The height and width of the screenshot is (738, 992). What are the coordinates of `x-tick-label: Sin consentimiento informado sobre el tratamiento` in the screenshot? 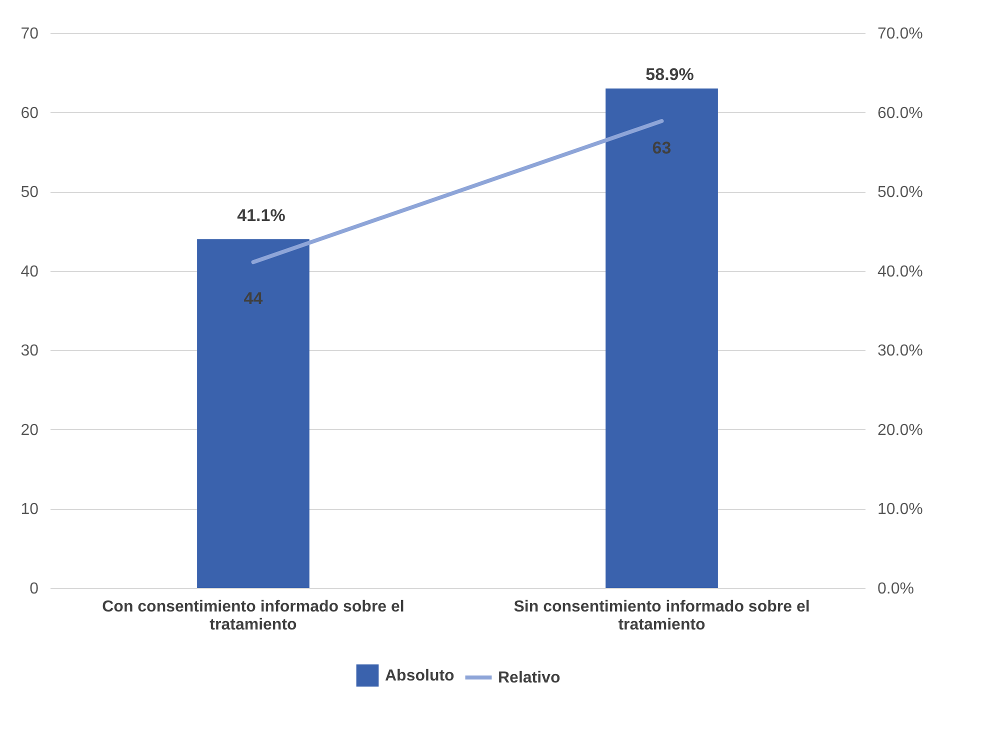 It's located at (662, 616).